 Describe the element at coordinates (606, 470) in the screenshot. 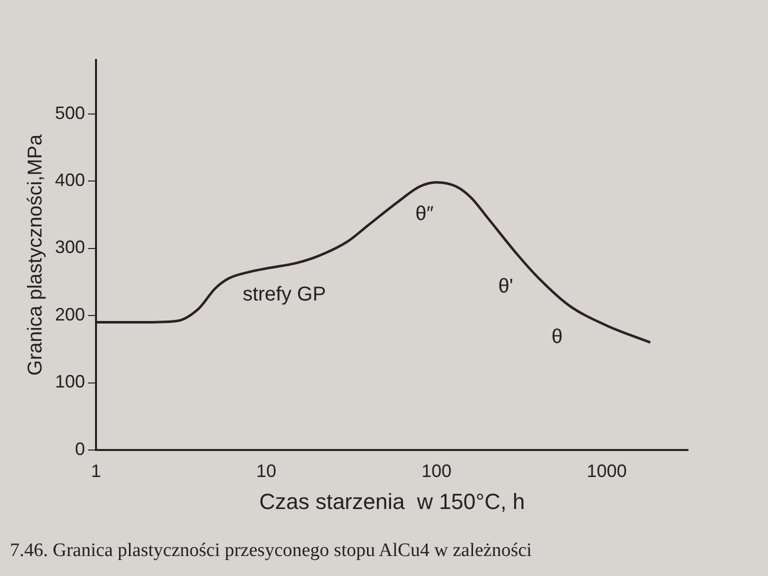

I see `x-tick-label: 1000` at that location.